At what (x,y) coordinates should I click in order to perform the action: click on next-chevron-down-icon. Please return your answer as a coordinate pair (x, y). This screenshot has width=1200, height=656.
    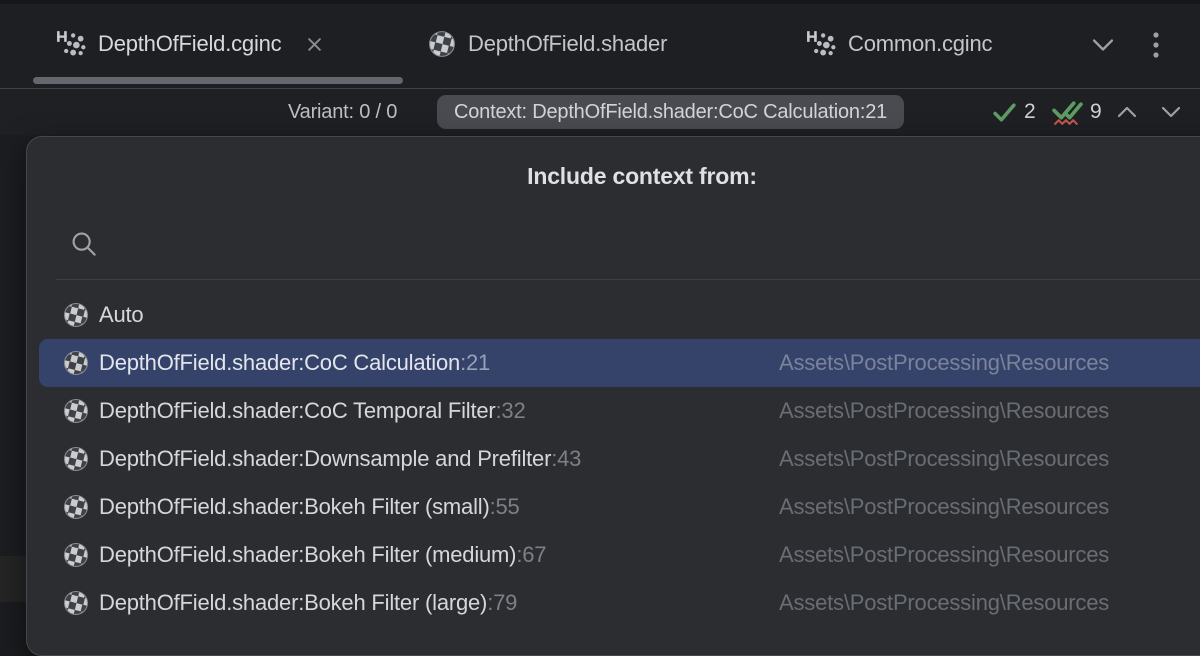
    Looking at the image, I should click on (1171, 112).